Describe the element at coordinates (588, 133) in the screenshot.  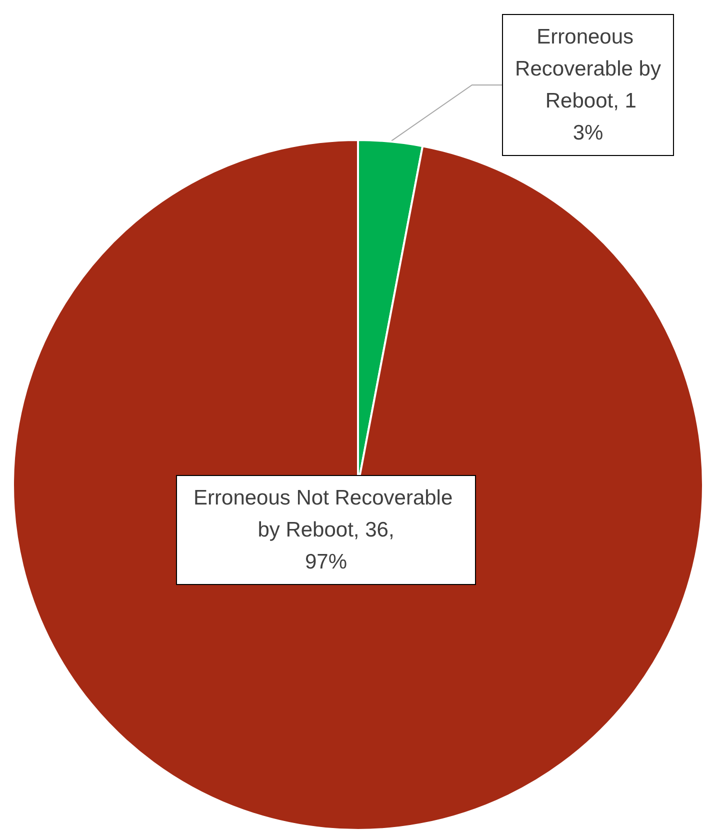
I see `data-label: 3%` at that location.